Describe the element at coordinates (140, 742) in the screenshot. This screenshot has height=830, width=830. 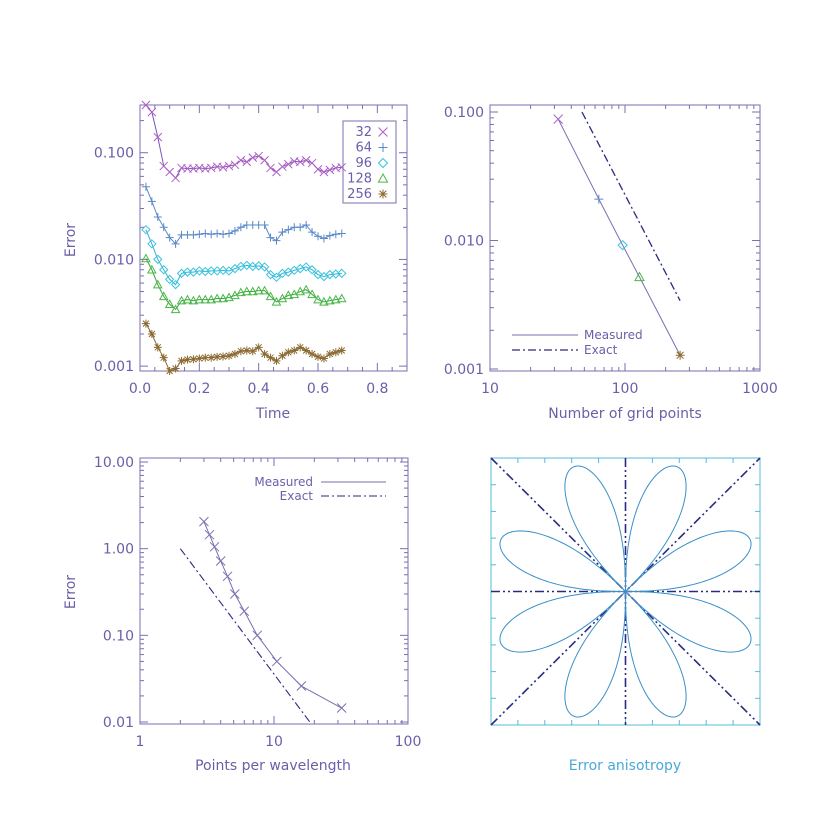
I see `x-tick-label: 1` at that location.